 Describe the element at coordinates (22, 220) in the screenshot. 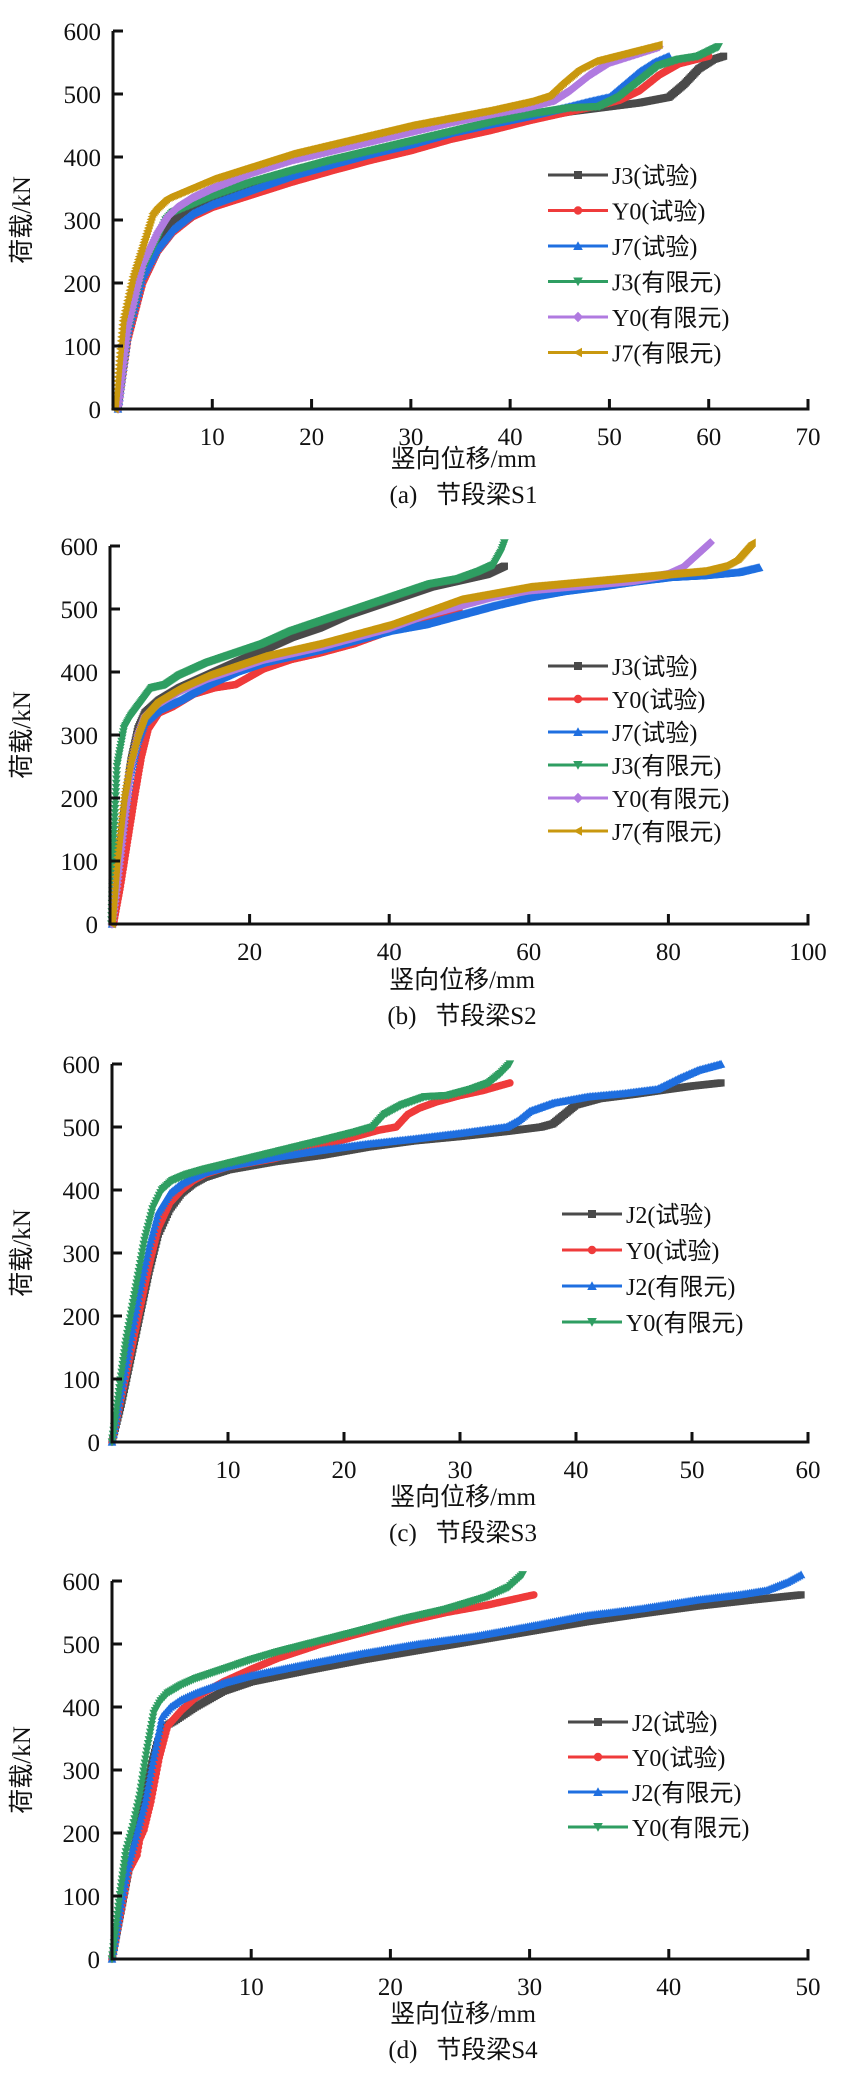

I see `y-axis-title: 荷载/kN` at that location.